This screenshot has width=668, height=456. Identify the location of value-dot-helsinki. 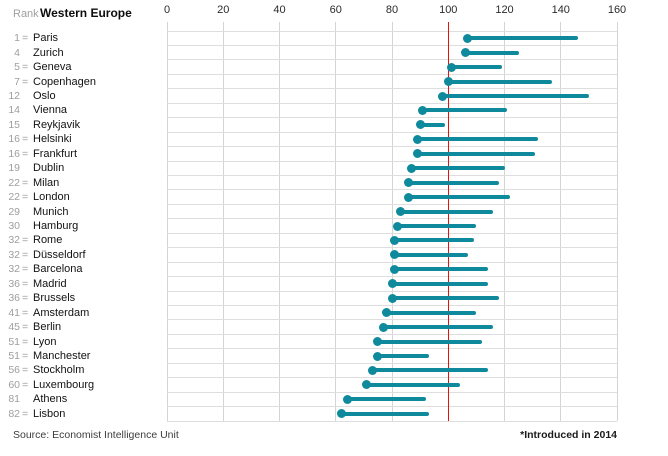
(417, 139).